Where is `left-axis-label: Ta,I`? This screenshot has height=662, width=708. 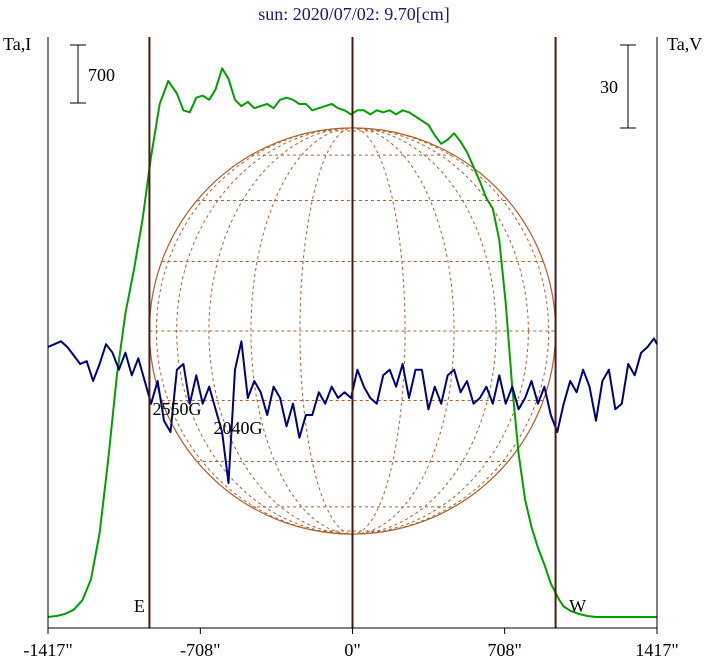
left-axis-label: Ta,I is located at coordinates (17, 44).